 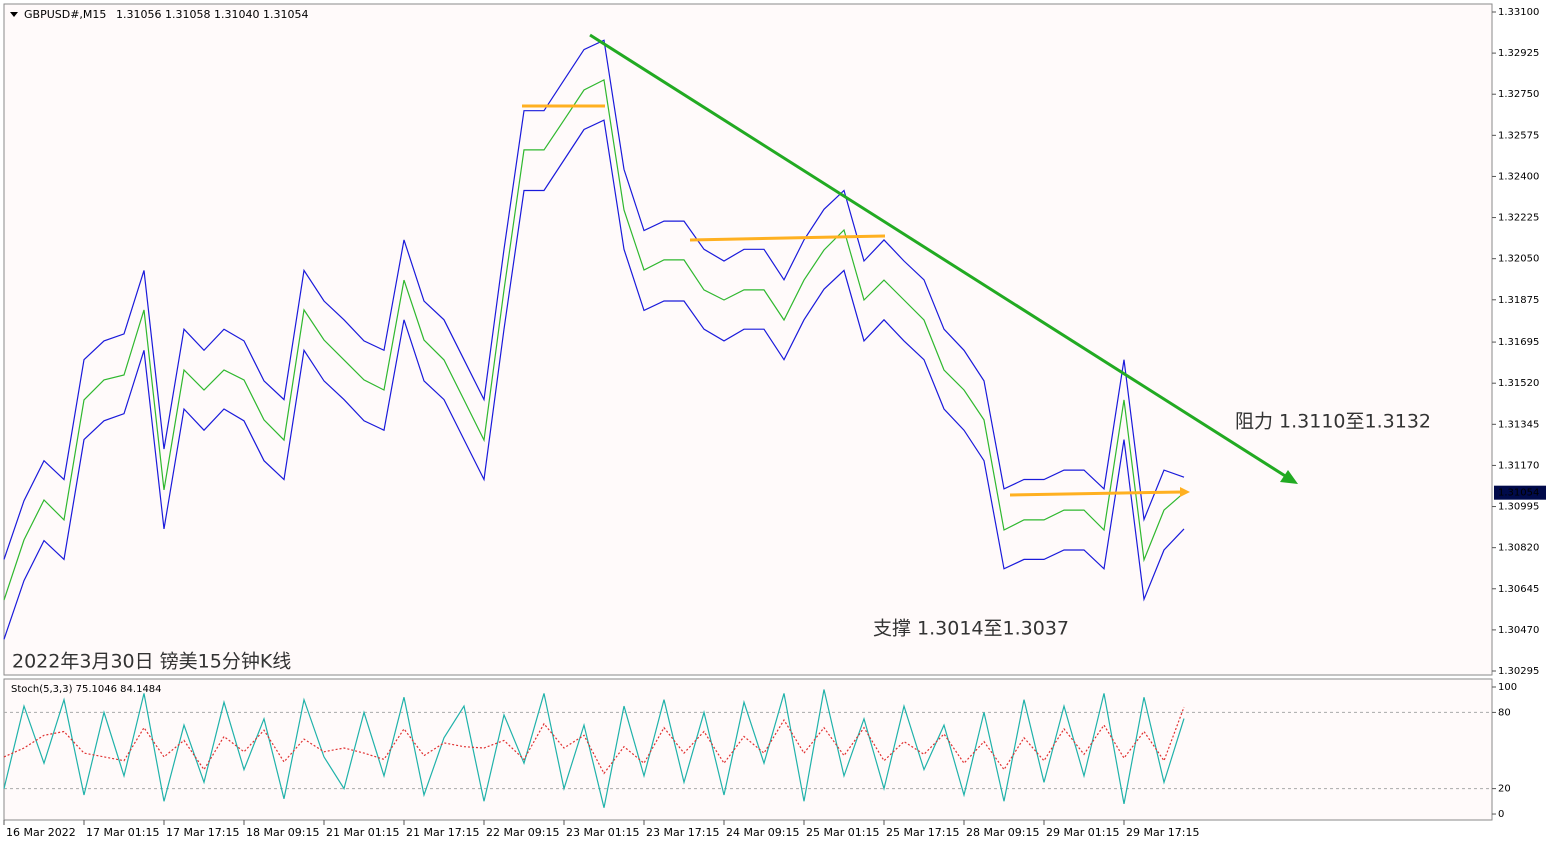 What do you see at coordinates (522, 832) in the screenshot?
I see `x-tick-label: 22 Mar 09:15` at bounding box center [522, 832].